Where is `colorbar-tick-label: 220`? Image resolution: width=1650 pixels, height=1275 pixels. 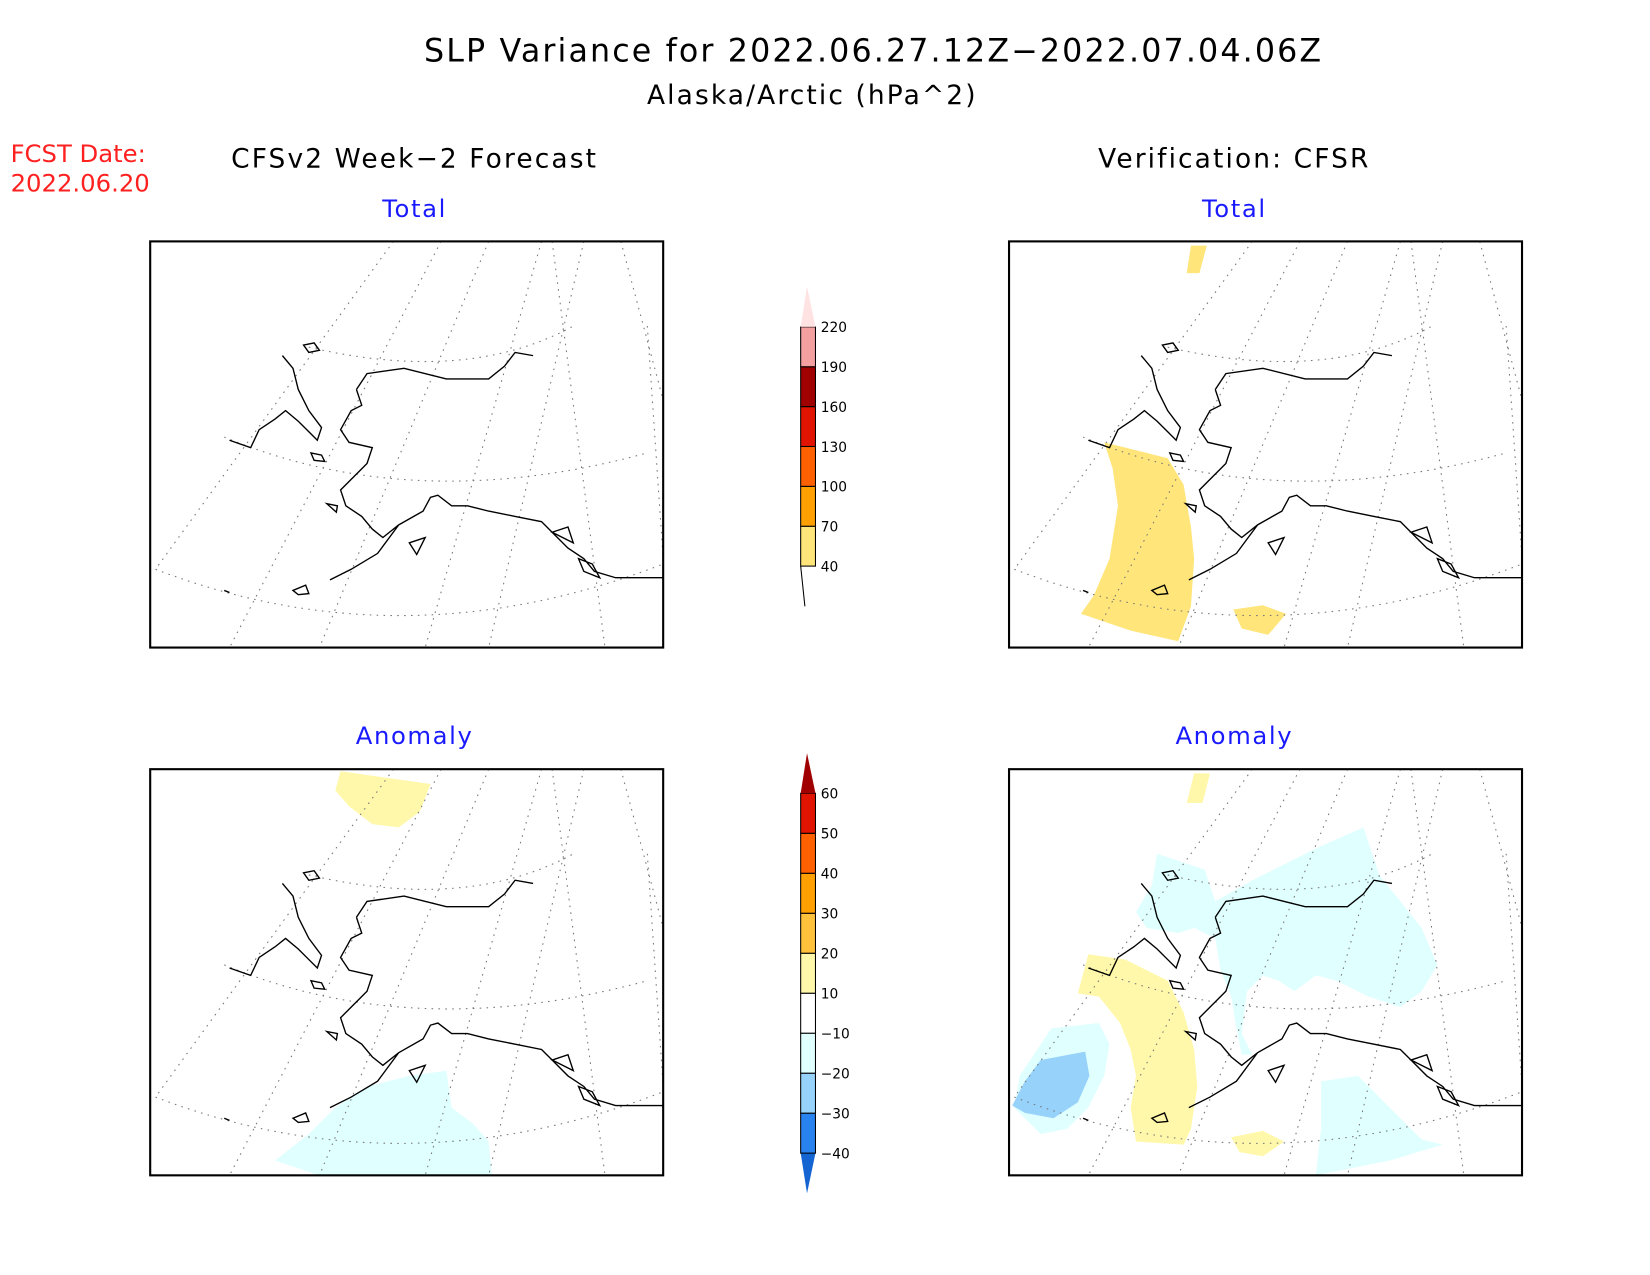
colorbar-tick-label: 220 is located at coordinates (834, 328).